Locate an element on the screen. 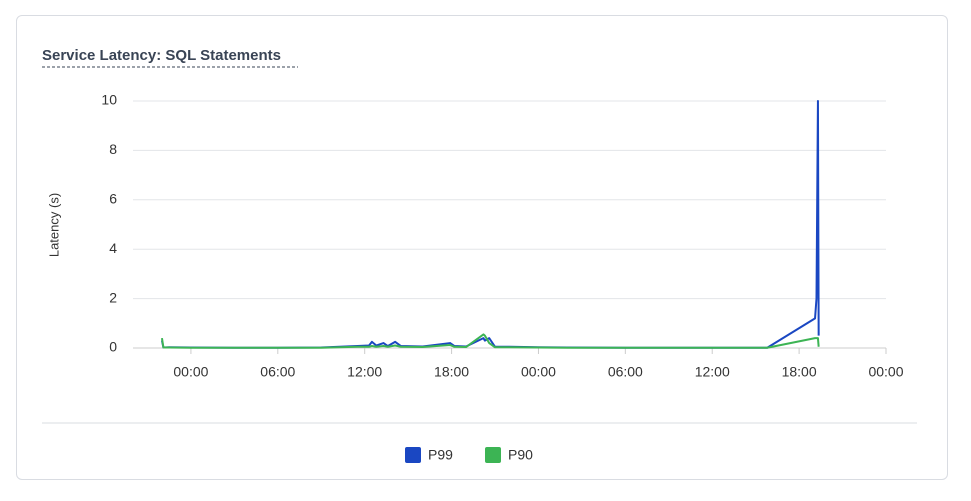  y-tick-label: 0 is located at coordinates (113, 347).